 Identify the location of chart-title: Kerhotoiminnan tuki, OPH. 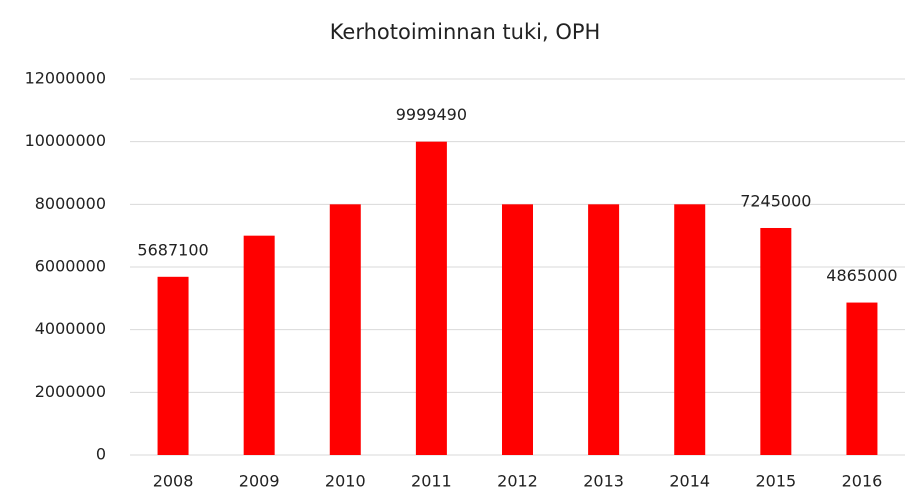
(465, 32).